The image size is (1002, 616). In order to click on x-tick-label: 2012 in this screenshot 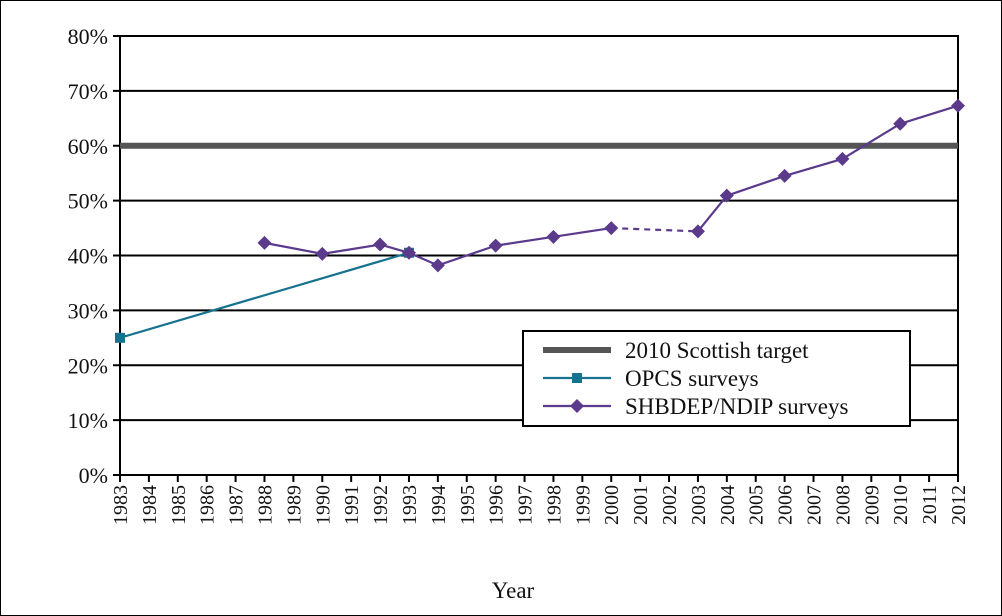, I will do `click(959, 505)`.